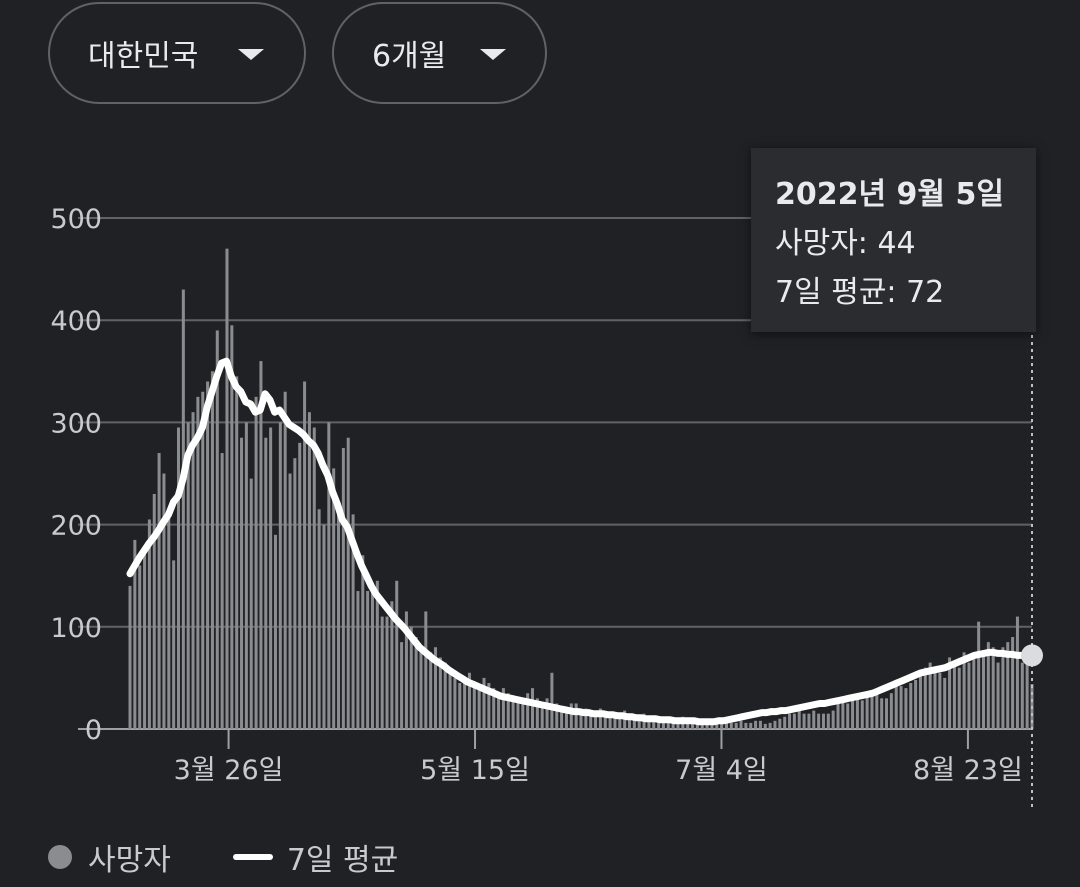  I want to click on tooltip-deaths: 사망자: 44, so click(845, 243).